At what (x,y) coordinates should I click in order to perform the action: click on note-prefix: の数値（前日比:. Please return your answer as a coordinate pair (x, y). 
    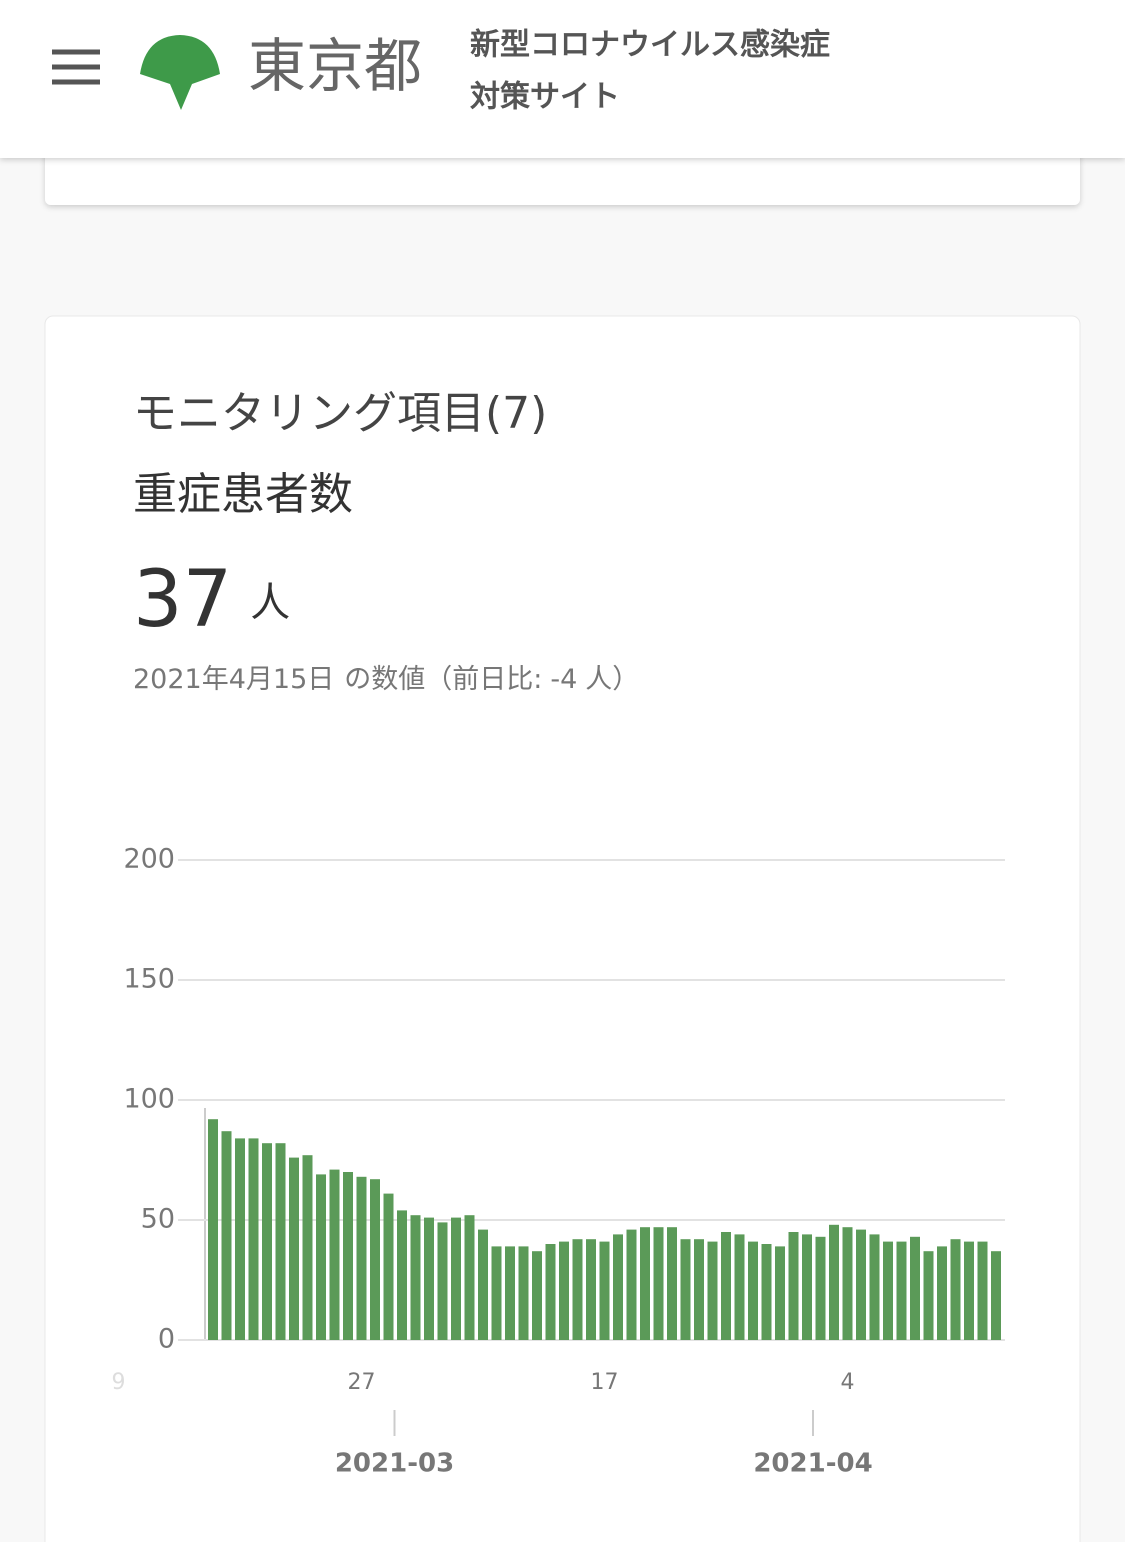
    Looking at the image, I should click on (443, 679).